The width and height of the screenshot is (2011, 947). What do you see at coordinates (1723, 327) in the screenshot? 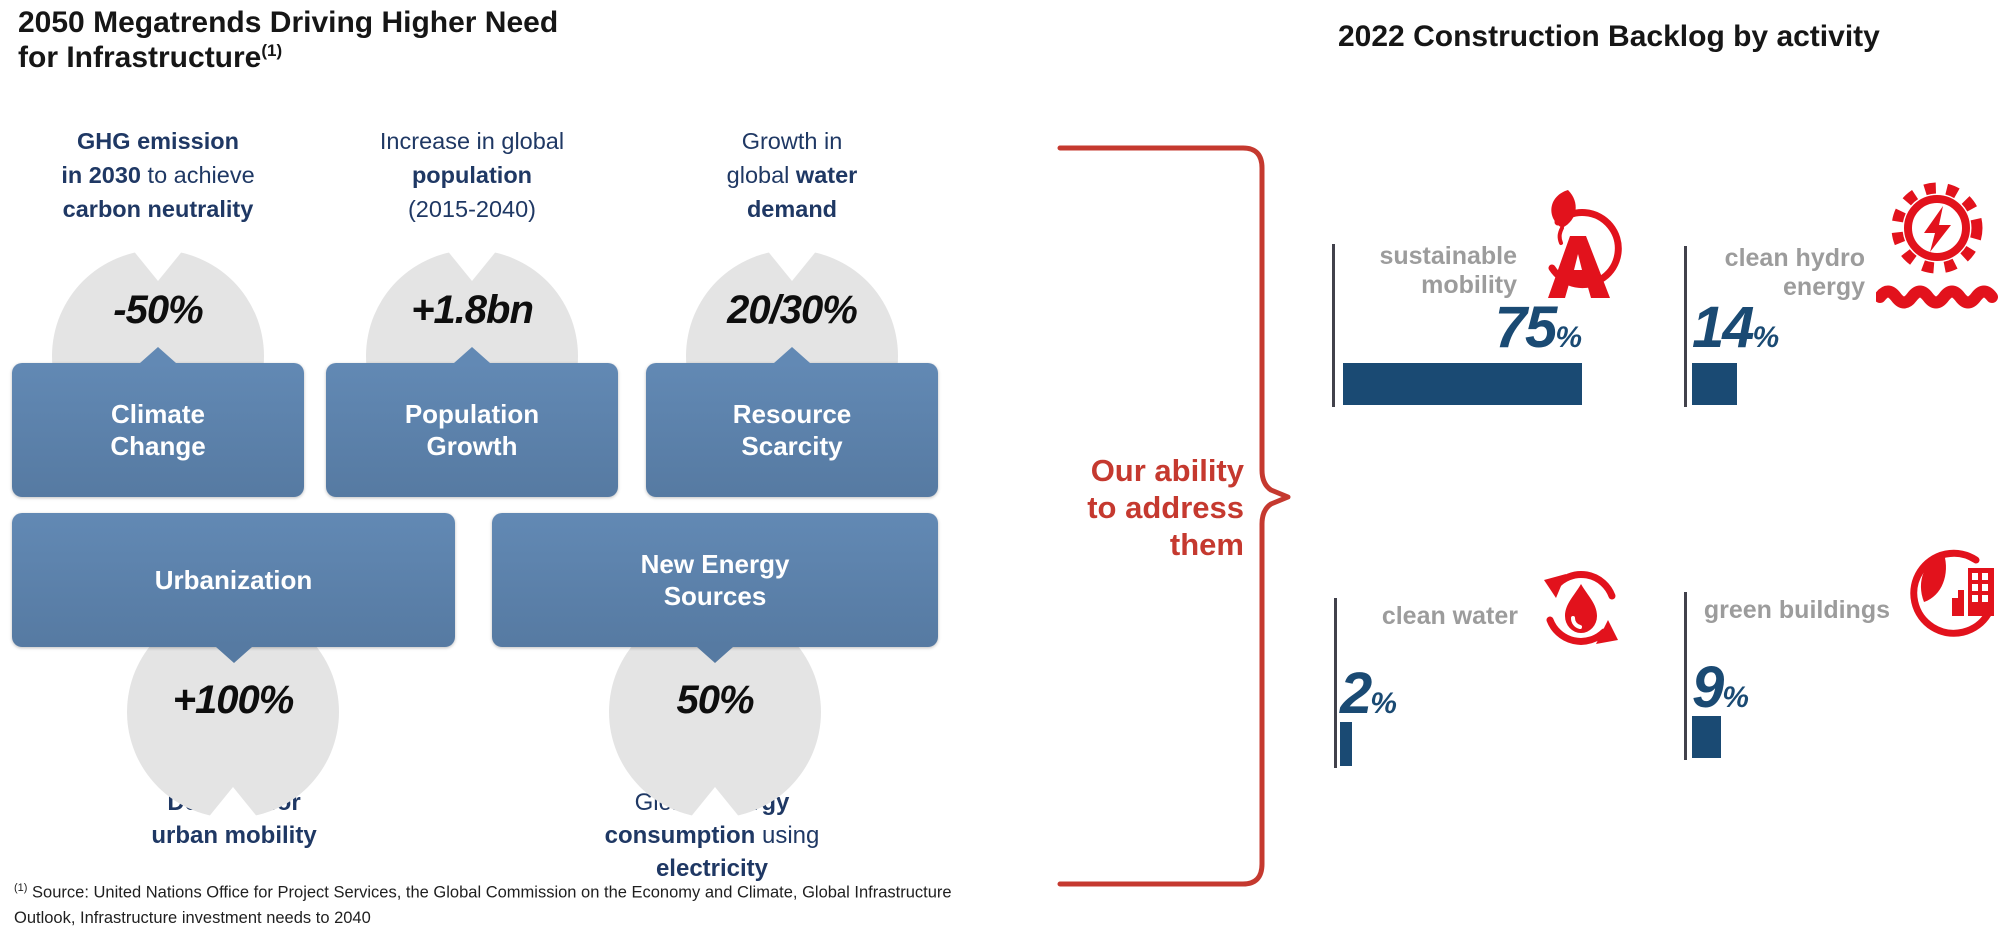
I see `value-number: 14` at bounding box center [1723, 327].